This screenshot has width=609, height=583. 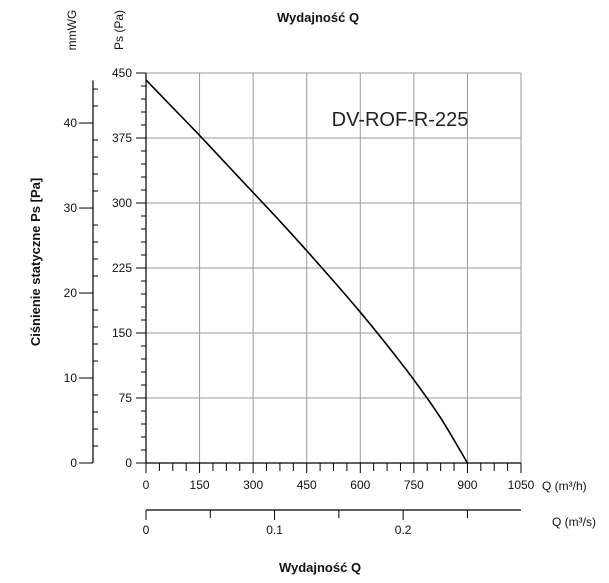 What do you see at coordinates (403, 530) in the screenshot?
I see `x-tick-label-m3s: 0.2` at bounding box center [403, 530].